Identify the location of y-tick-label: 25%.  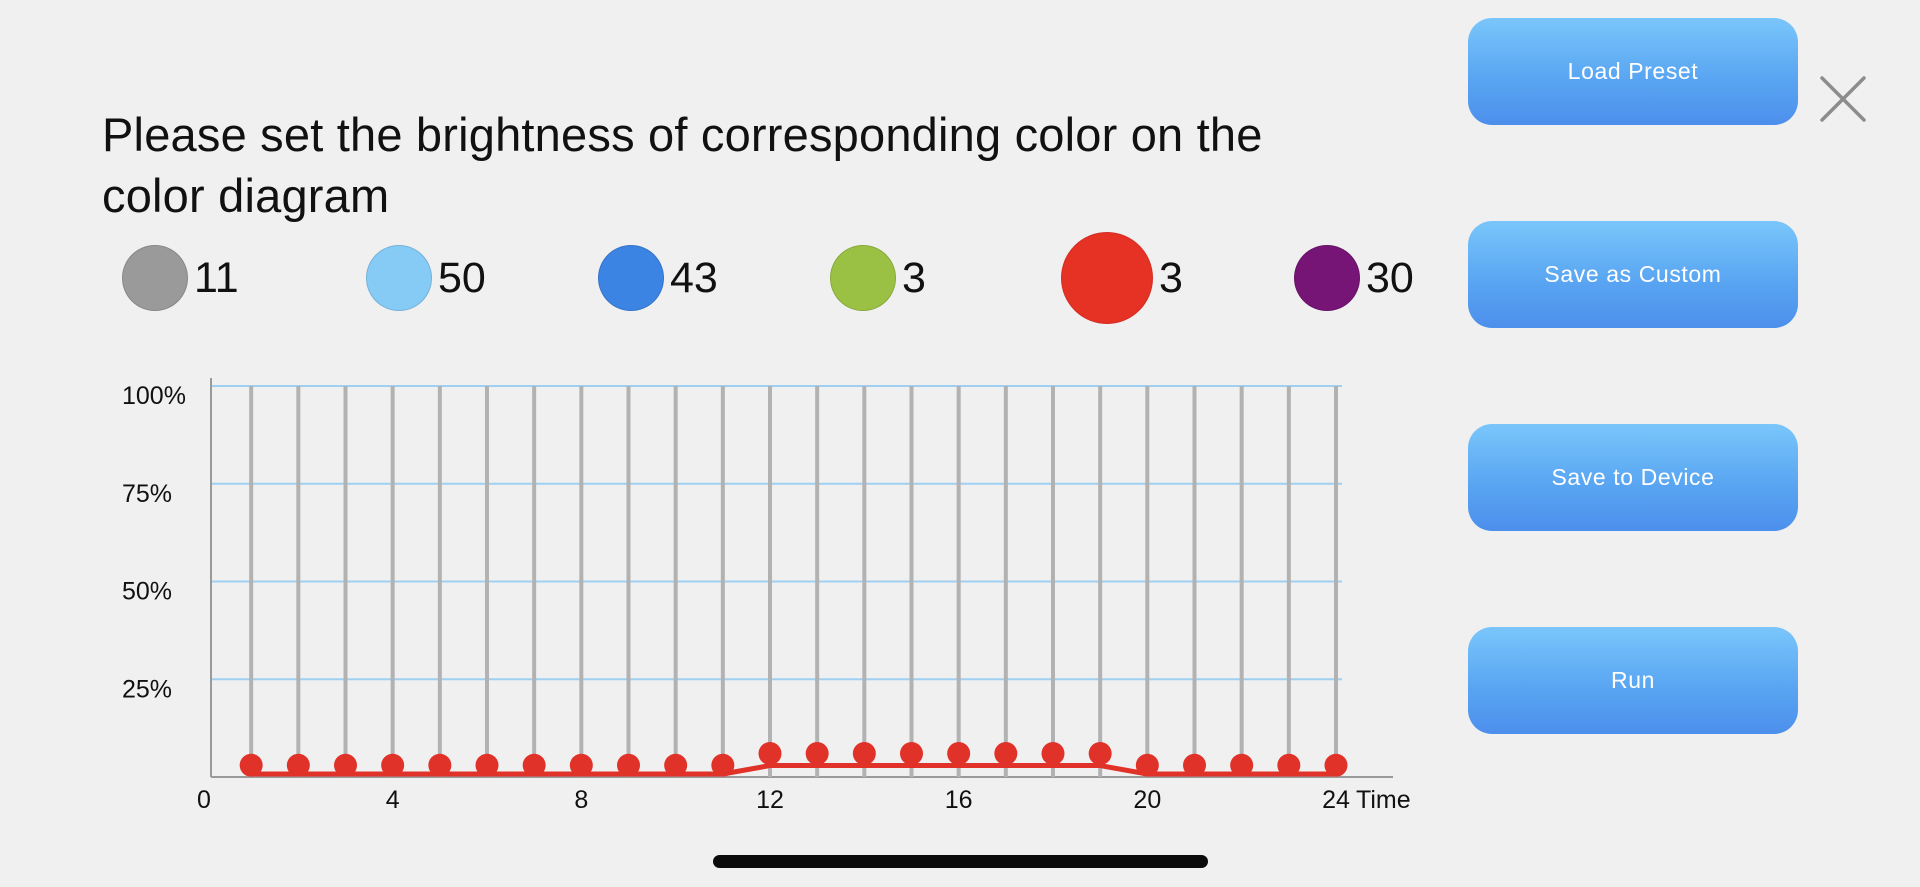
(147, 689).